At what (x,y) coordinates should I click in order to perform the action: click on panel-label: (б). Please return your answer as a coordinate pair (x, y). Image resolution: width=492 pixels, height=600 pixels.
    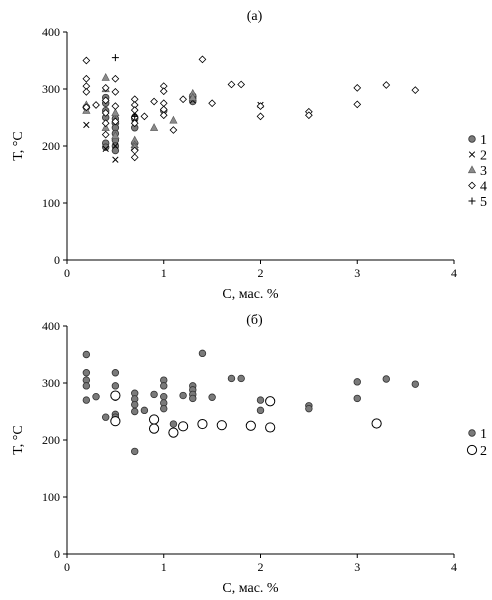
    Looking at the image, I should click on (254, 320).